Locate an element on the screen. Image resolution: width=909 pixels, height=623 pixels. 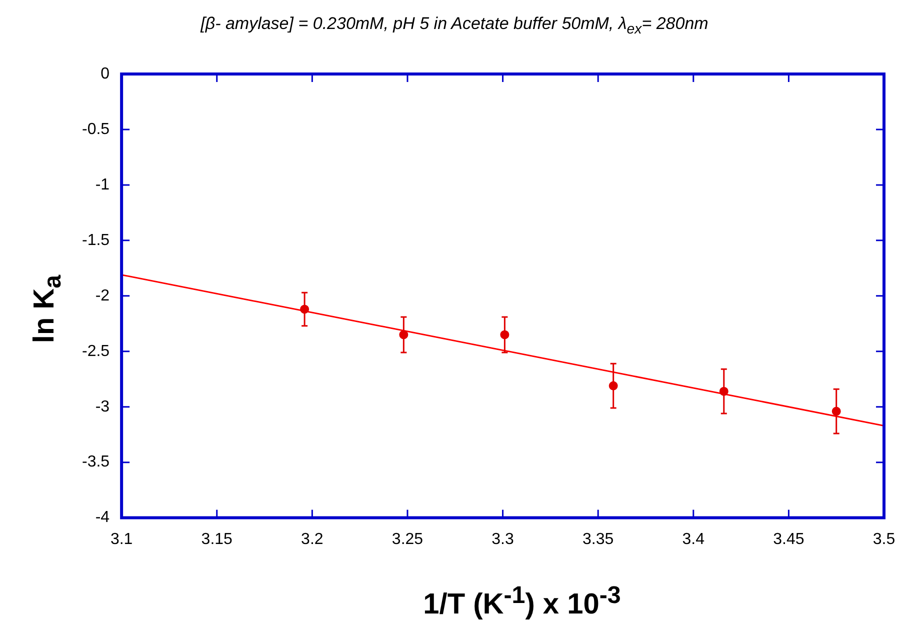
x-tick-label: 3.45 is located at coordinates (788, 539).